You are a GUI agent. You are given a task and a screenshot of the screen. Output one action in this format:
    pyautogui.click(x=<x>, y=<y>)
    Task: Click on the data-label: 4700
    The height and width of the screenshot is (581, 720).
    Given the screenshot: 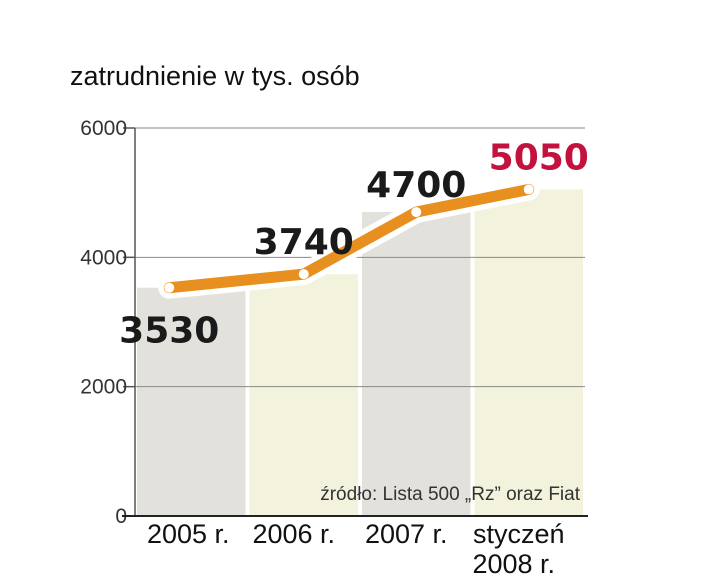 What is the action you would take?
    pyautogui.click(x=416, y=185)
    